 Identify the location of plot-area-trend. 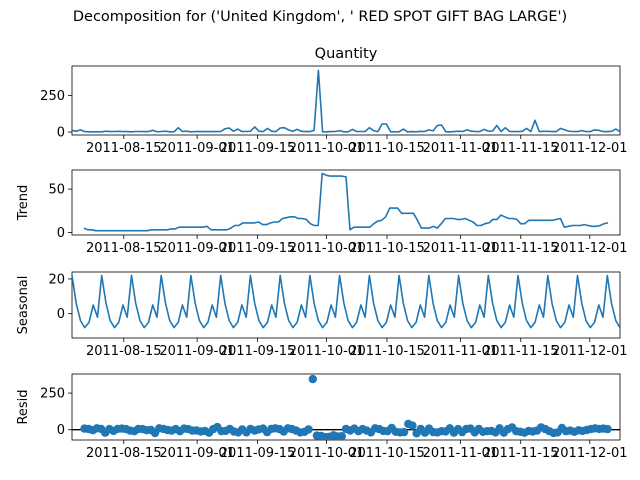
(346, 202).